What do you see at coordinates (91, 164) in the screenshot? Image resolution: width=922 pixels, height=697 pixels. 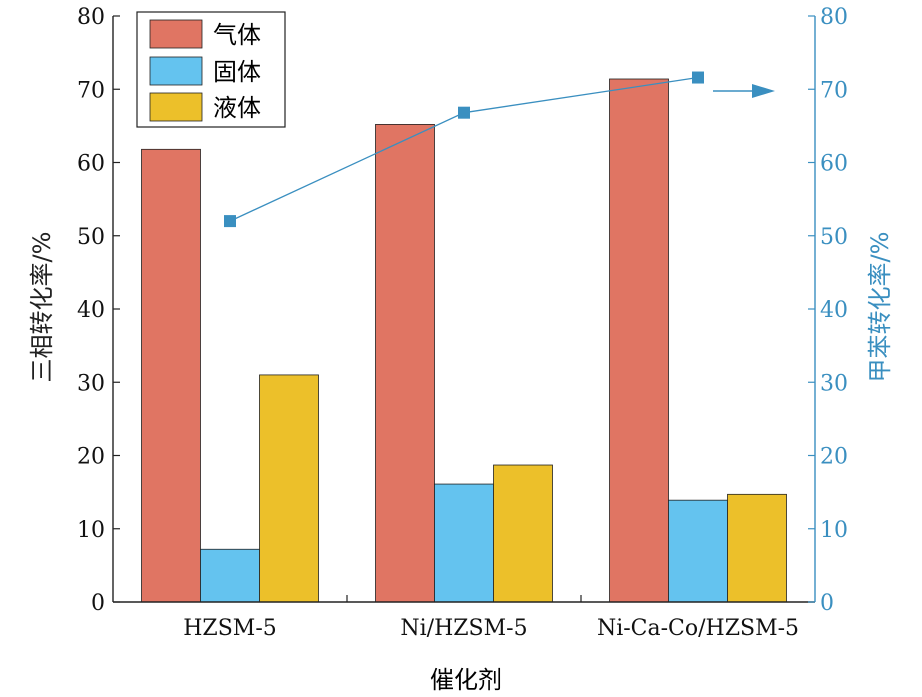 I see `y-tick-label-60: 60` at bounding box center [91, 164].